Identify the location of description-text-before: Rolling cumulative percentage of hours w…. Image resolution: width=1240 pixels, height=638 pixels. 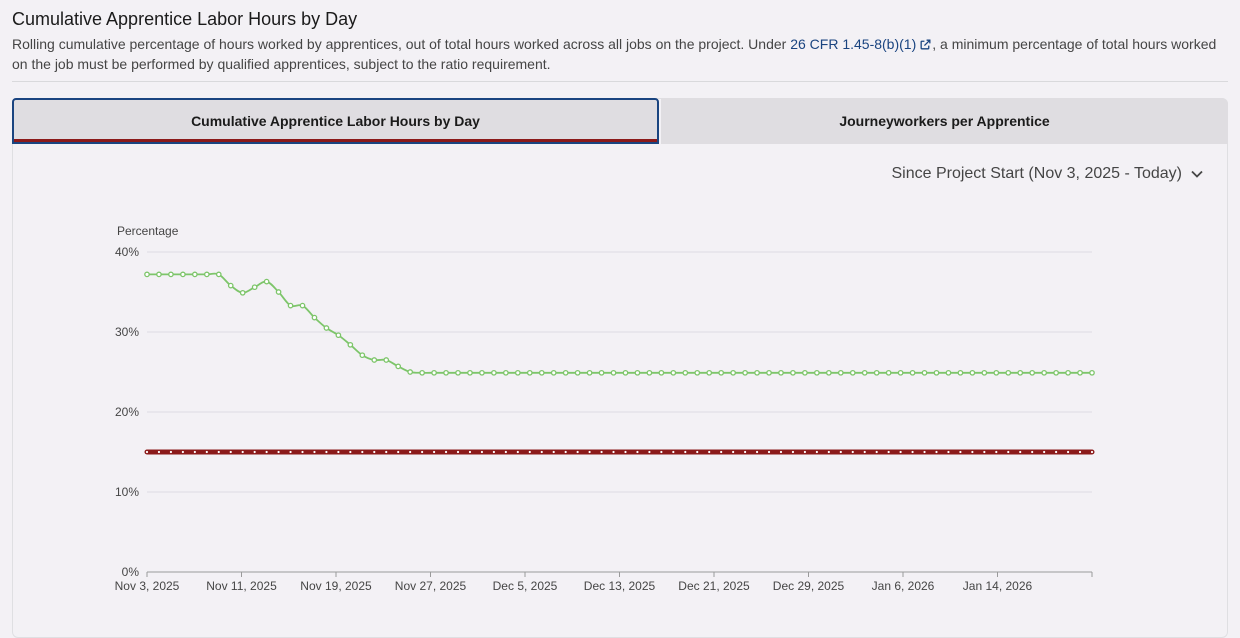
(401, 44).